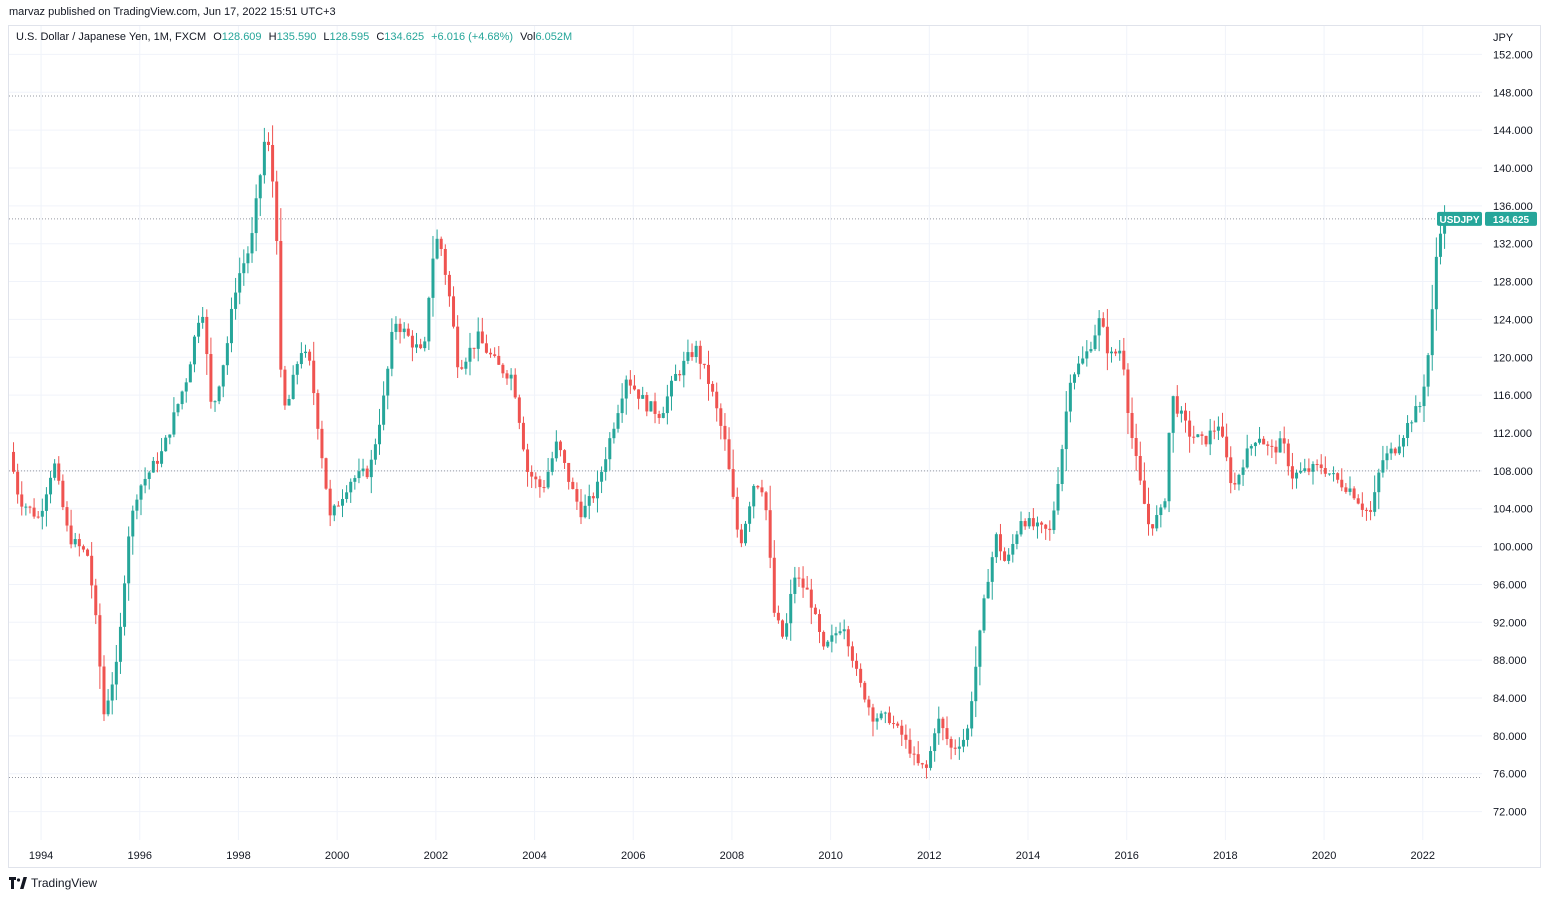 The image size is (1551, 900). Describe the element at coordinates (1459, 218) in the screenshot. I see `symbol-tag-bg` at that location.